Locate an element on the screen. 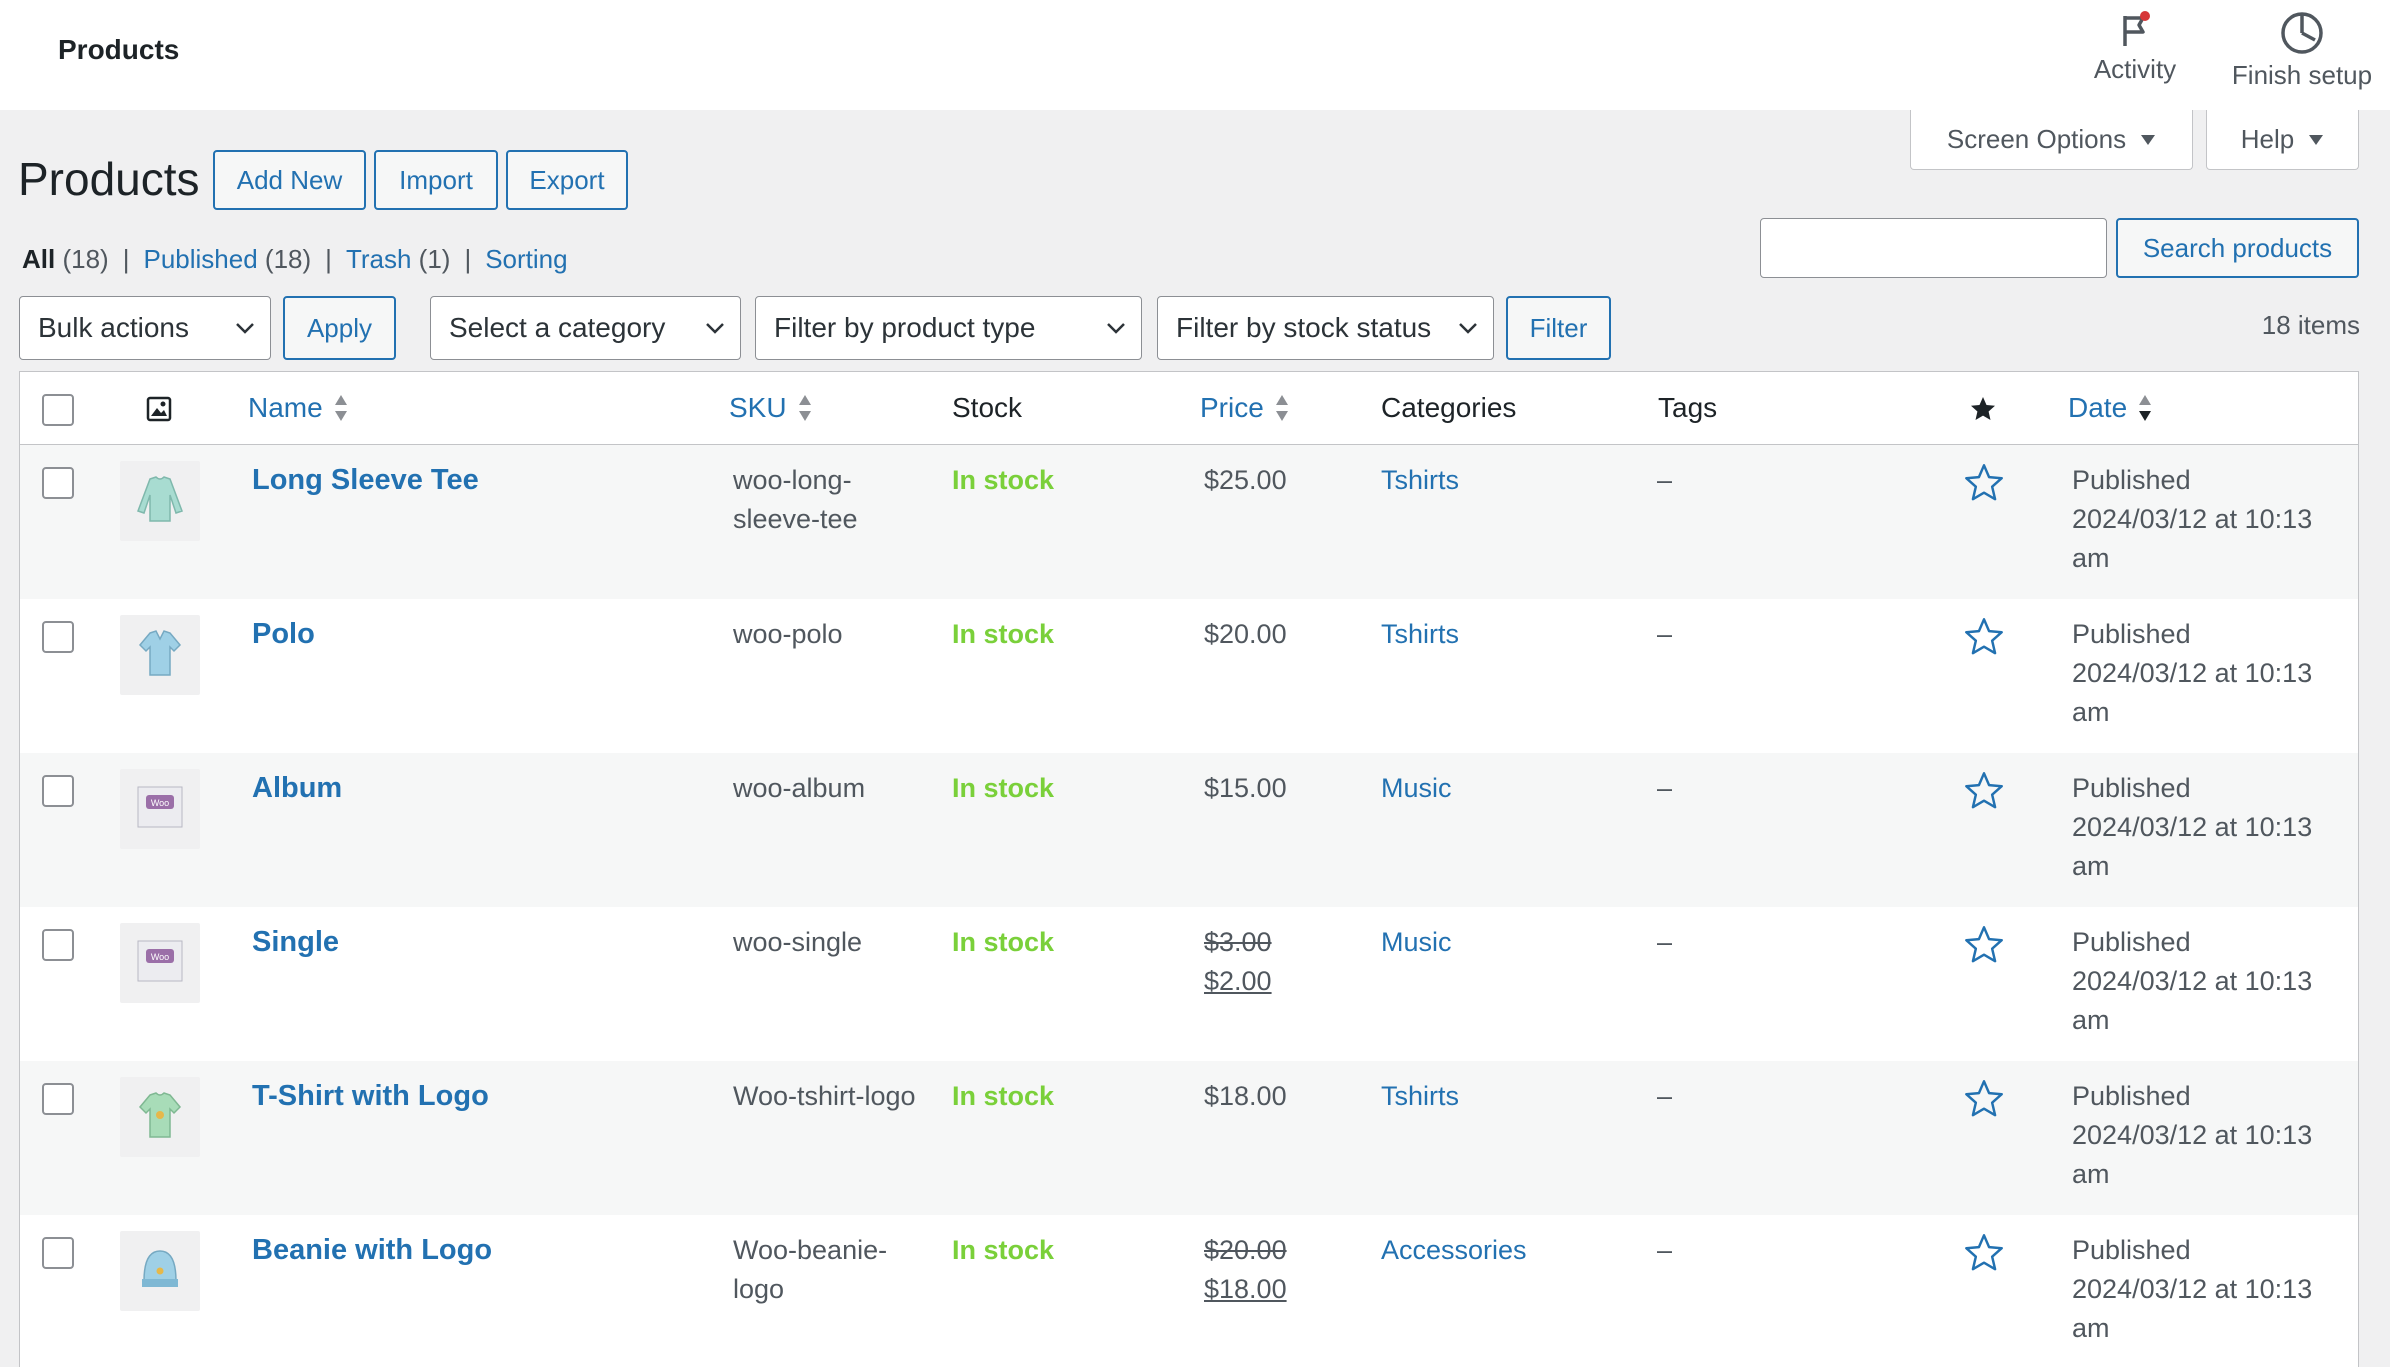  view-trash: Trash (1) is located at coordinates (398, 259).